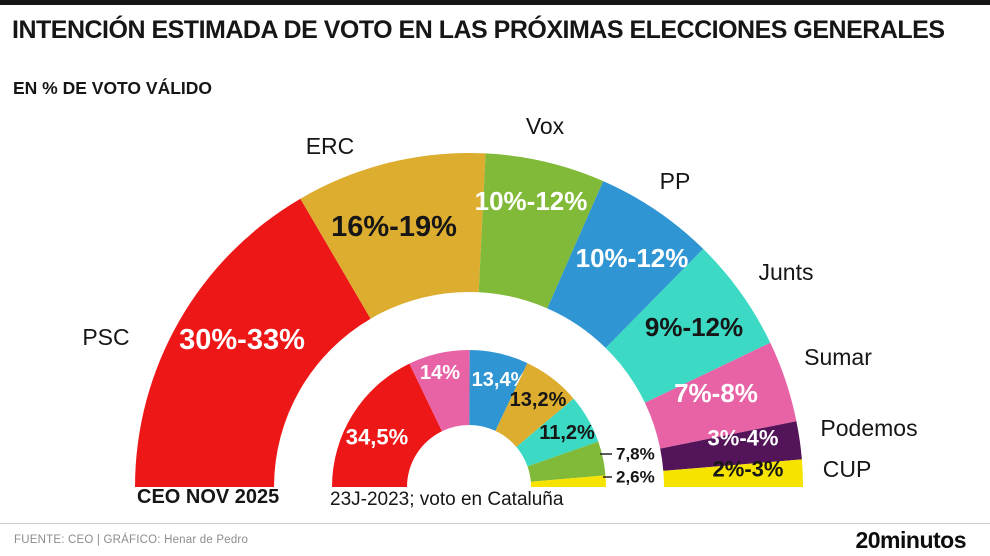 The image size is (990, 556). What do you see at coordinates (242, 340) in the screenshot?
I see `outer-value-label-psc: 30%-33%` at bounding box center [242, 340].